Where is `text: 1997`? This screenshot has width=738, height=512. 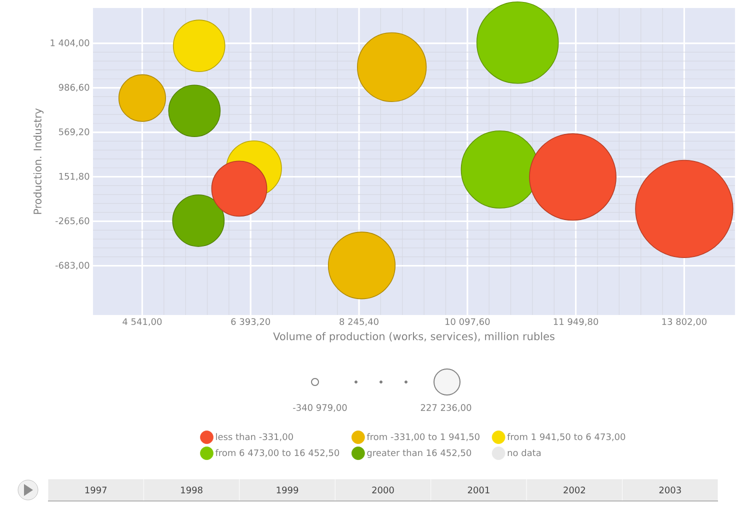 text: 1997 is located at coordinates (96, 490).